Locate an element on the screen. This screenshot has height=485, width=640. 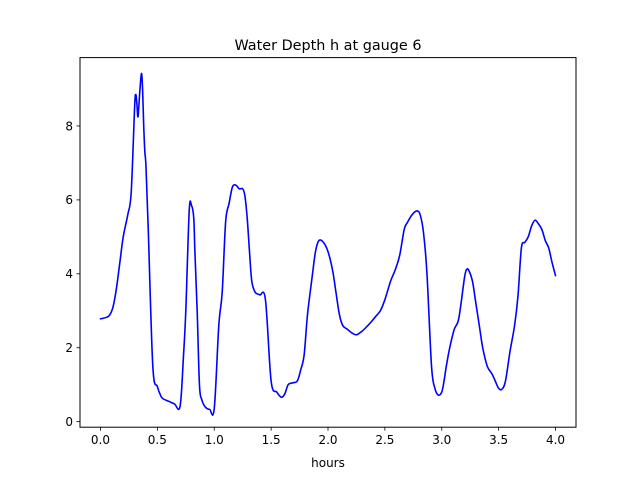
x-tick-label: 3.5 is located at coordinates (498, 440).